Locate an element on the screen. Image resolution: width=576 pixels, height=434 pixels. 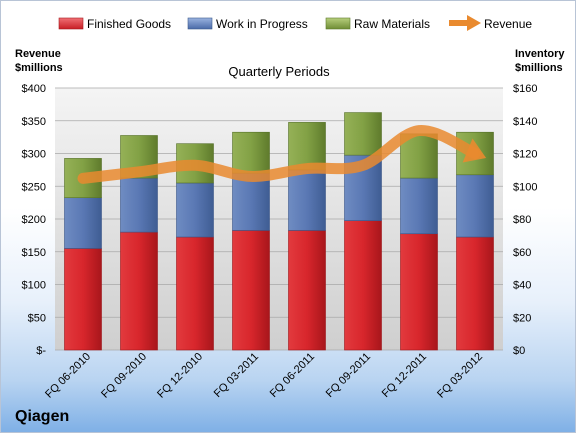
x-tick-label: FQ 03-2012 is located at coordinates (460, 376).